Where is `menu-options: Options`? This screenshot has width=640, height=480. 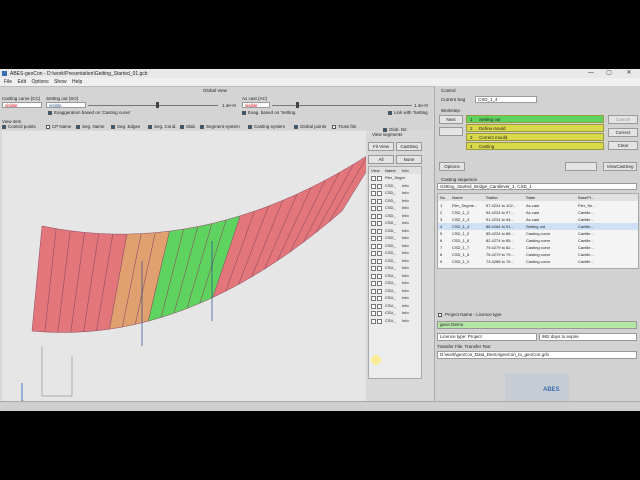 menu-options: Options is located at coordinates (40, 82).